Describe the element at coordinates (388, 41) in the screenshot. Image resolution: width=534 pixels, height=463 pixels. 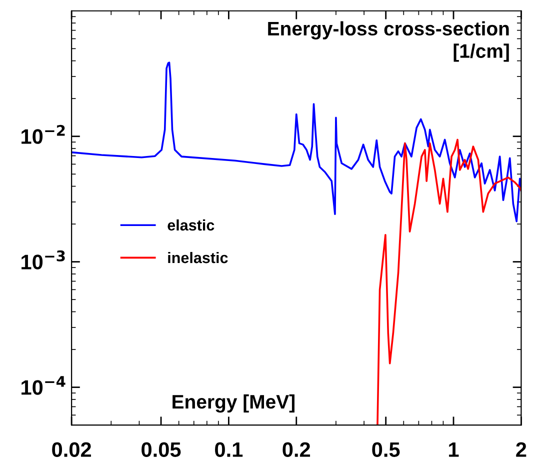
I see `text: Energy-loss cross-section [1/cm]` at that location.